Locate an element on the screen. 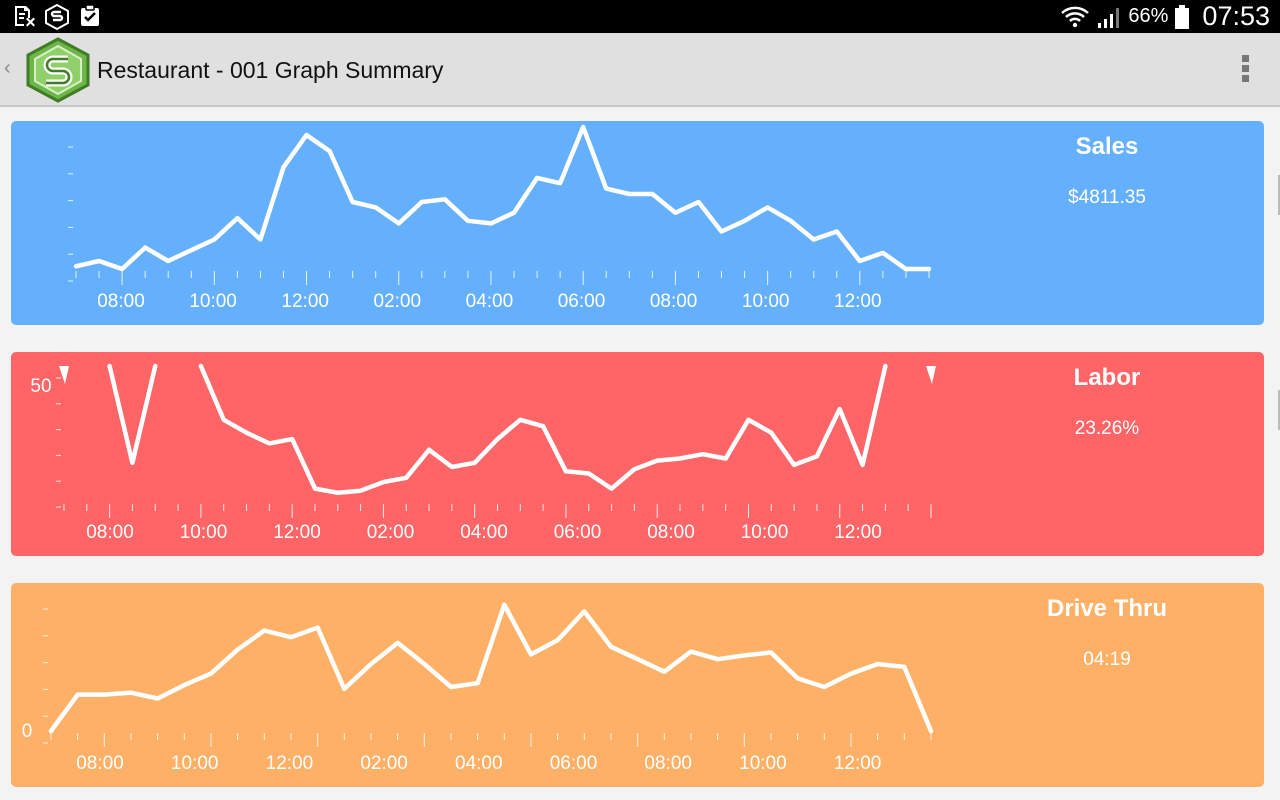 The image size is (1280, 800). sales-title: Sales is located at coordinates (1107, 146).